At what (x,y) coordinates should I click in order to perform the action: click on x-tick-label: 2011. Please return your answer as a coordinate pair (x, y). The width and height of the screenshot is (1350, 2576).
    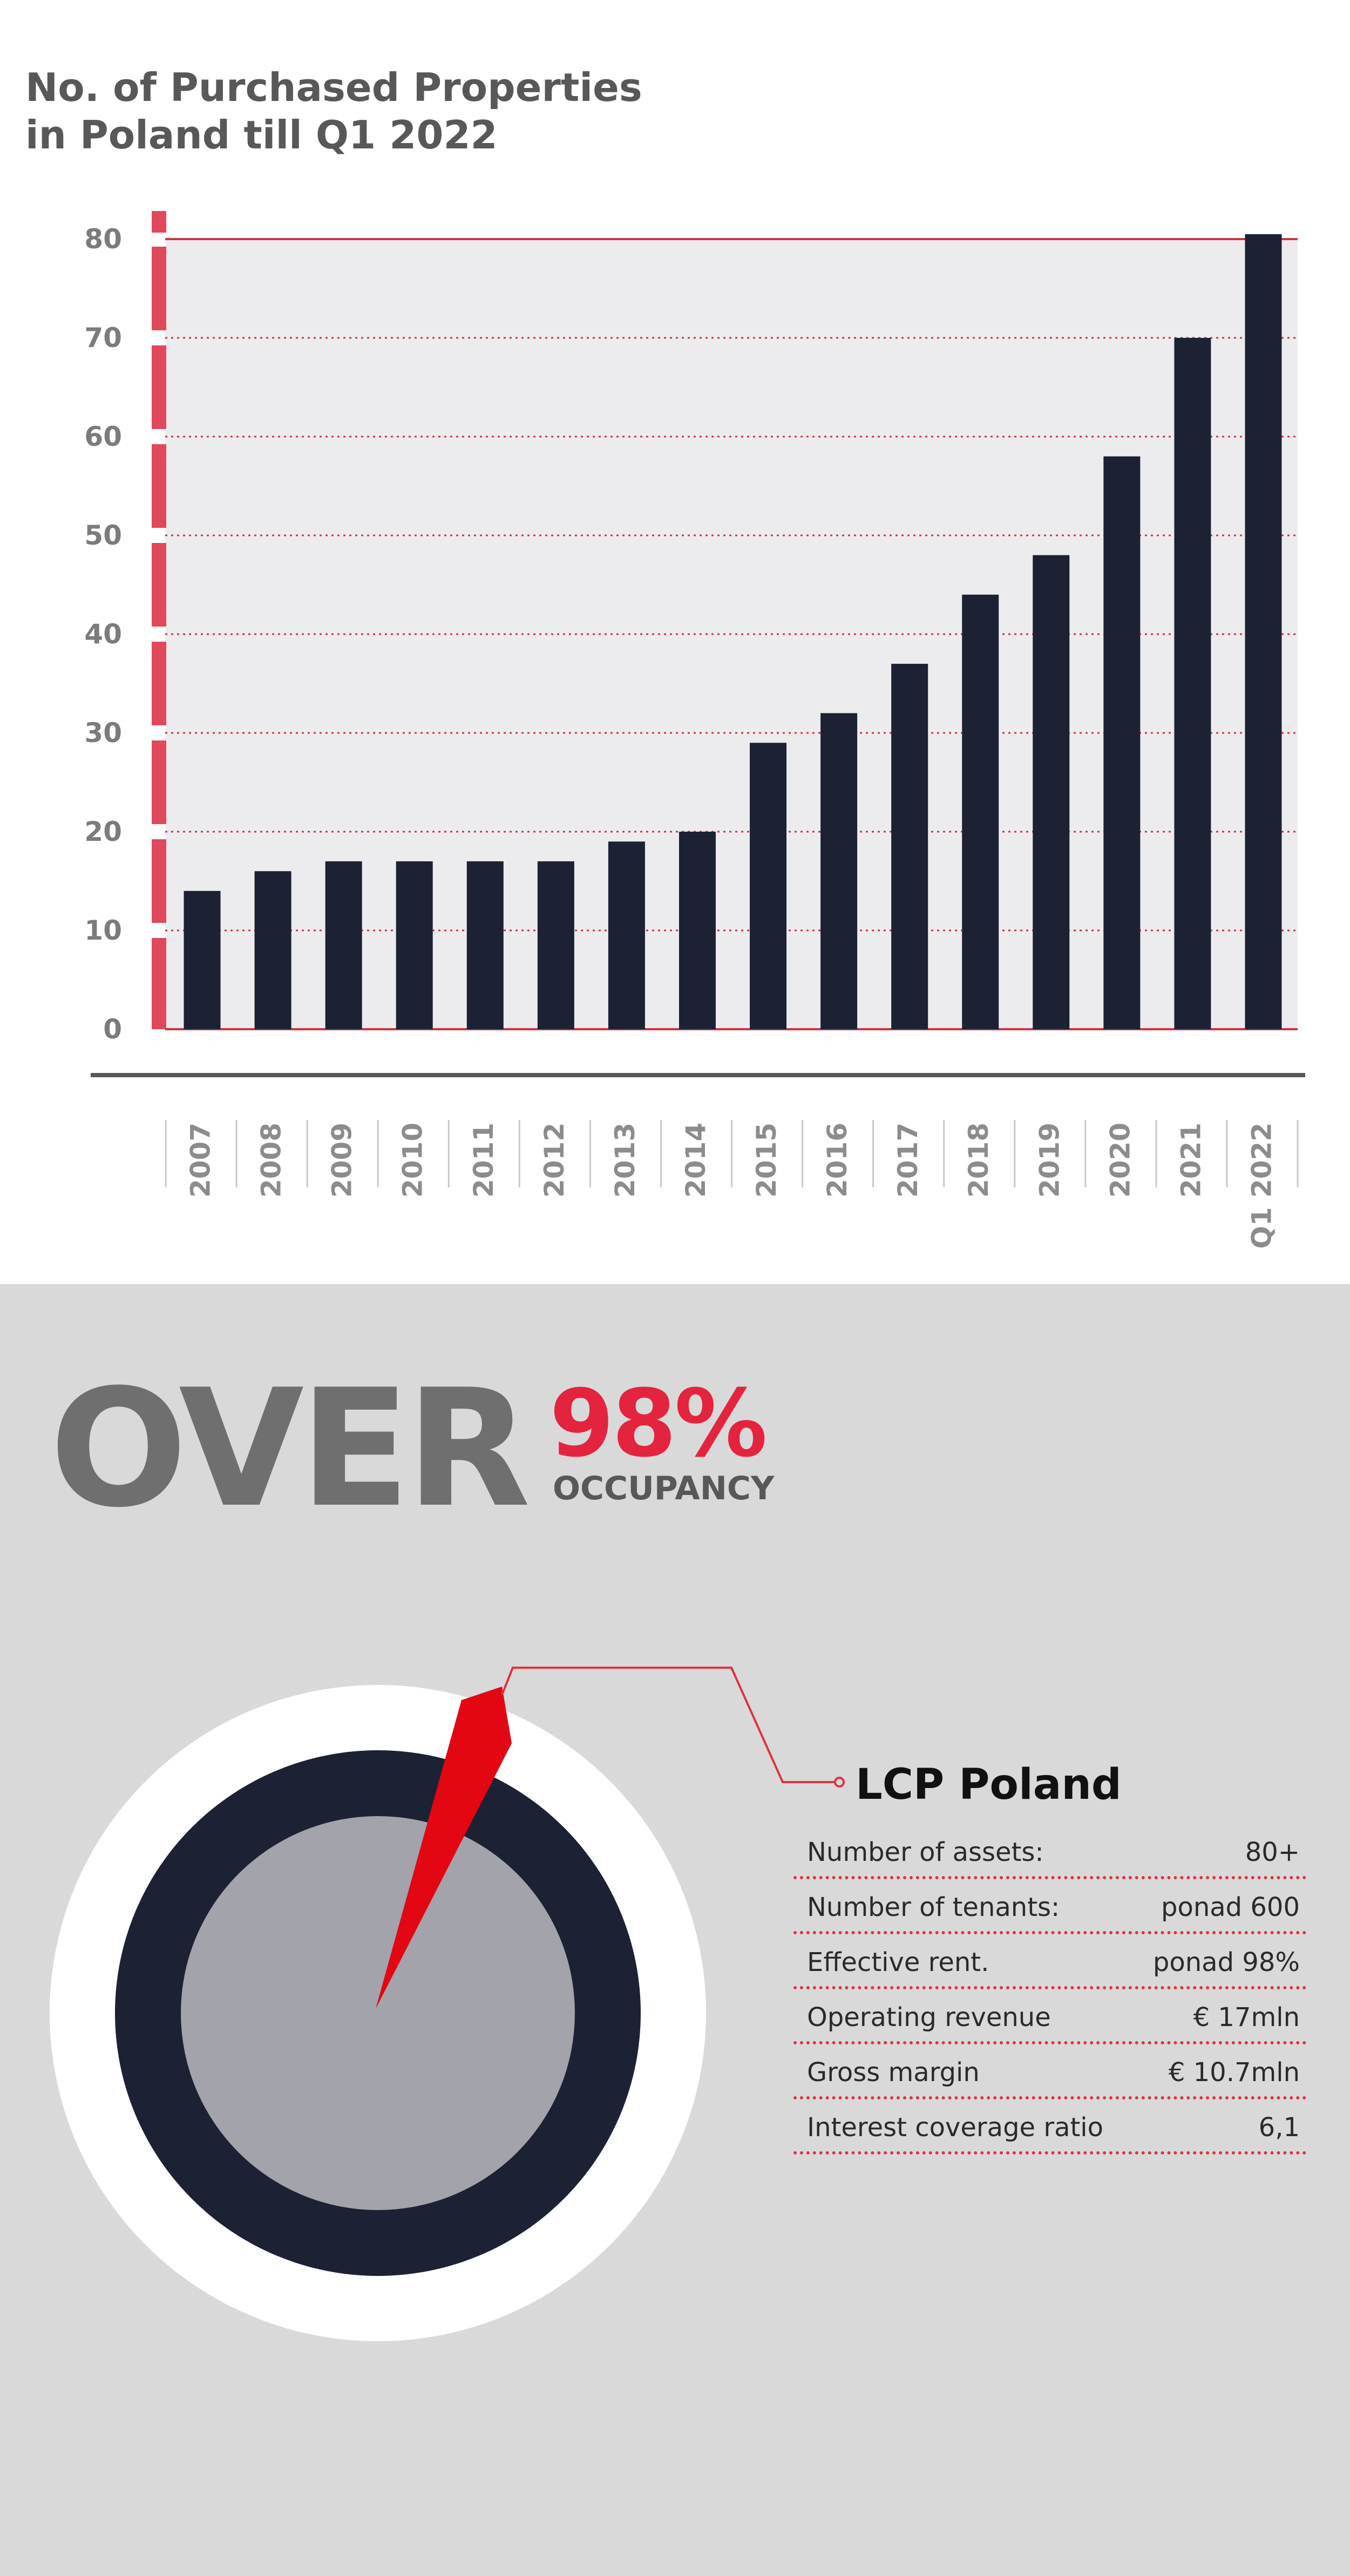
    Looking at the image, I should click on (483, 1160).